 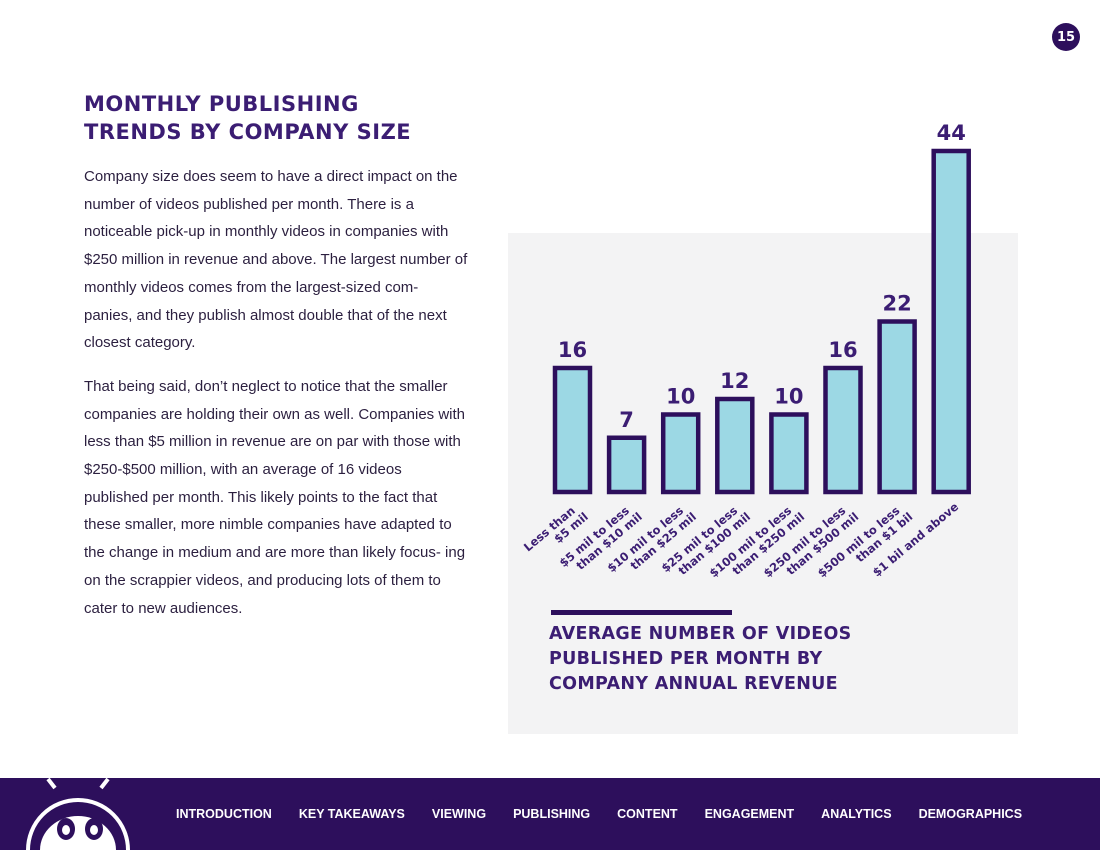 I want to click on nav-publishing: PUBLISHING, so click(x=552, y=814).